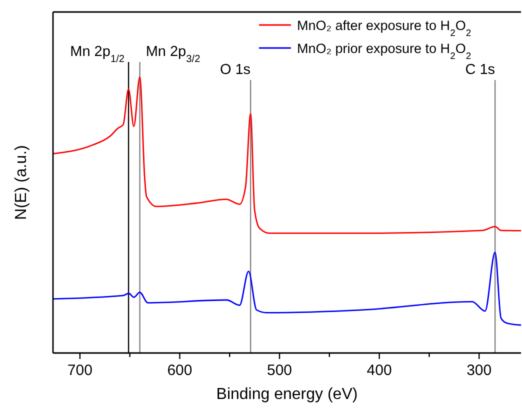 The height and width of the screenshot is (416, 522). What do you see at coordinates (279, 370) in the screenshot?
I see `x-tick-label: 500` at bounding box center [279, 370].